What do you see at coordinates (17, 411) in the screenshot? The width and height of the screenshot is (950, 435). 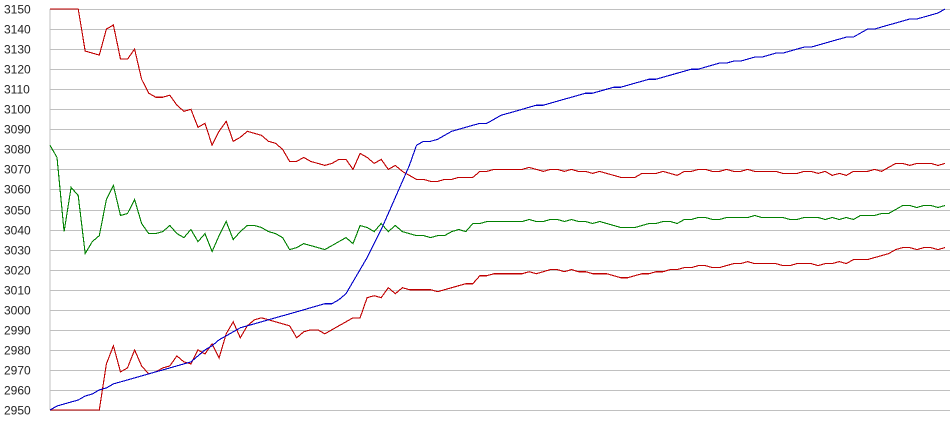 I see `y-tick-label: 2950` at bounding box center [17, 411].